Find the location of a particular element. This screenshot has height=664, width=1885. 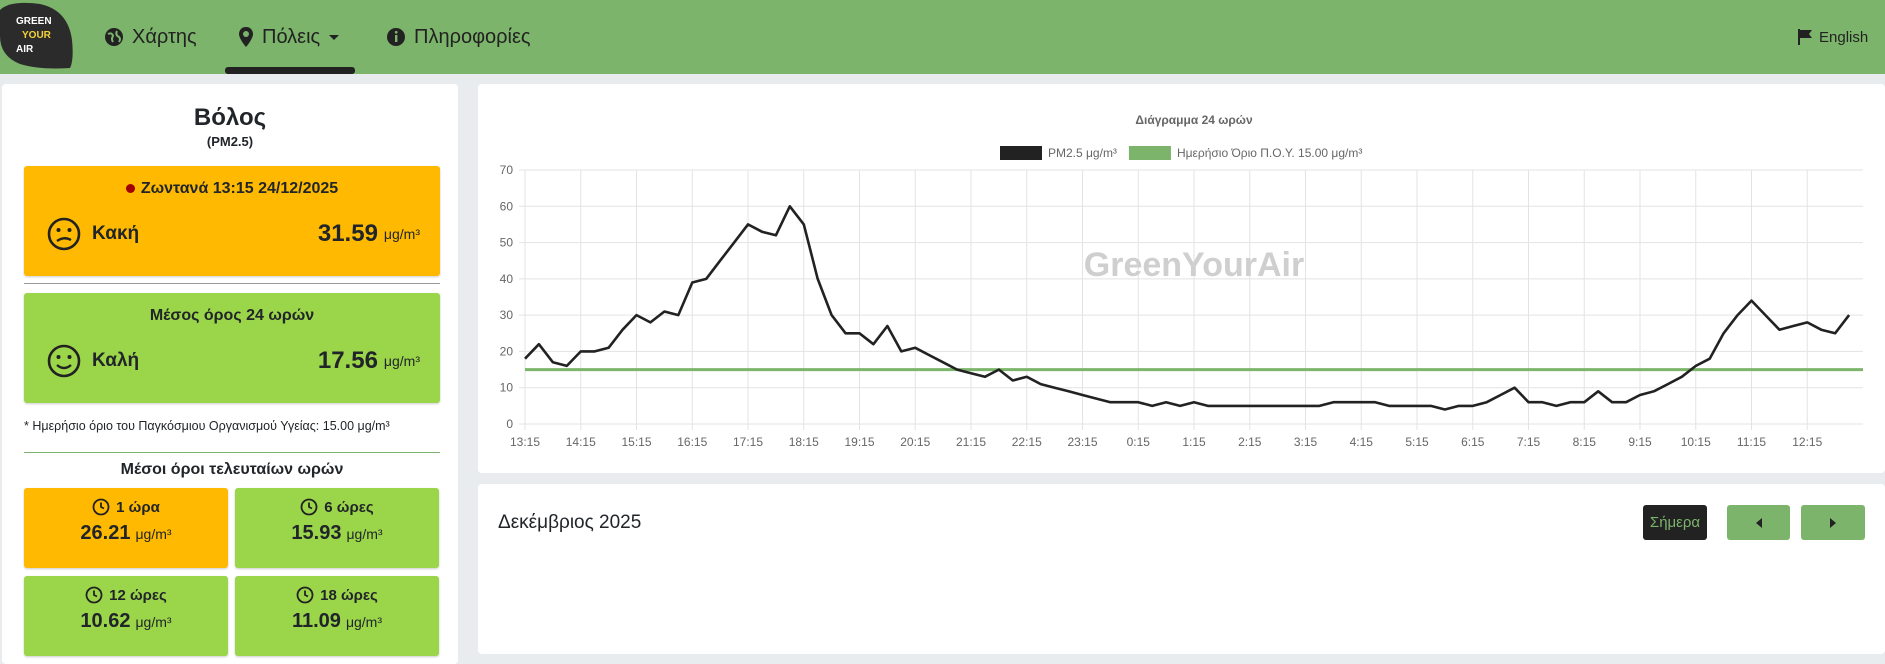

x-tick-label: 7:15 is located at coordinates (1529, 442).